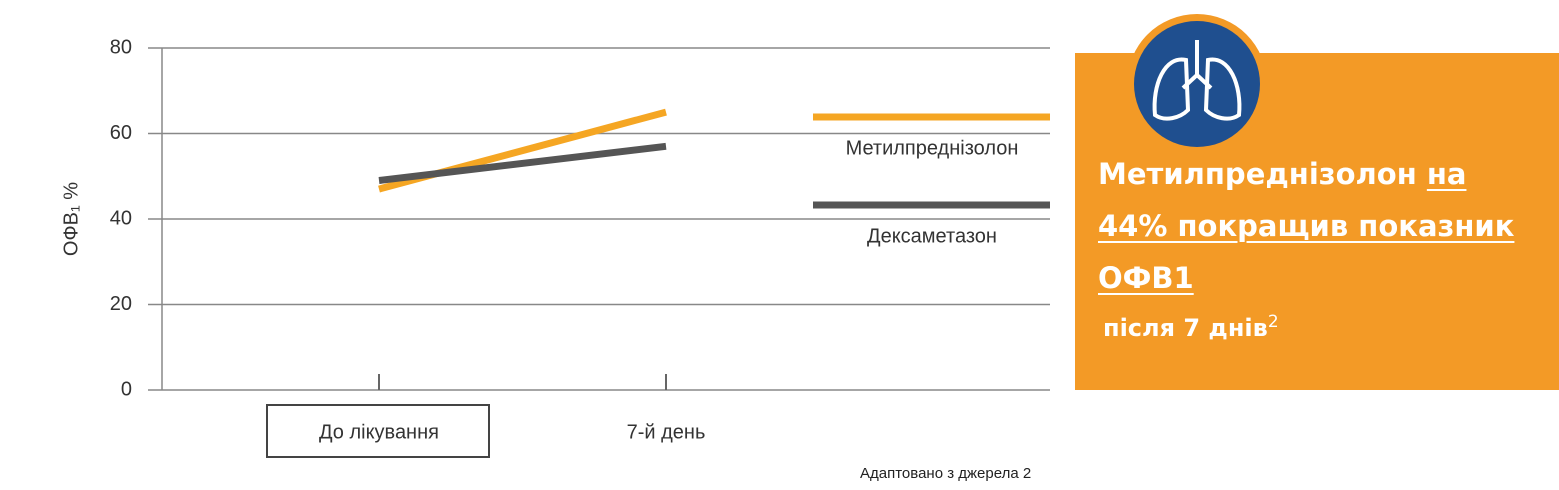 The image size is (1559, 490). What do you see at coordinates (71, 219) in the screenshot?
I see `y-axis-label: ОФВ₁ %` at bounding box center [71, 219].